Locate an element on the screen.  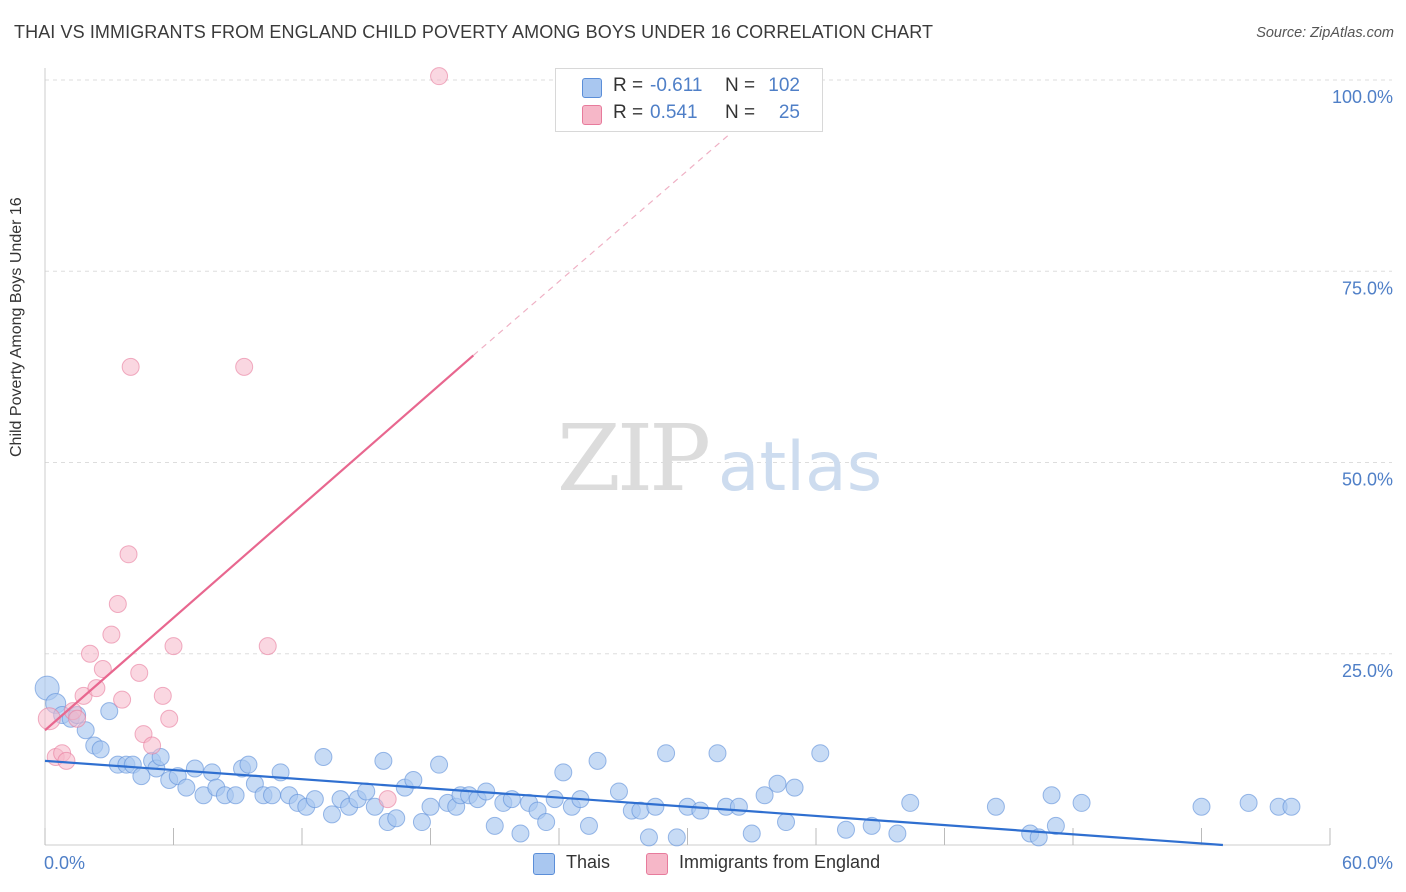
watermark: ZIP atlas is located at coordinates (719, 458).